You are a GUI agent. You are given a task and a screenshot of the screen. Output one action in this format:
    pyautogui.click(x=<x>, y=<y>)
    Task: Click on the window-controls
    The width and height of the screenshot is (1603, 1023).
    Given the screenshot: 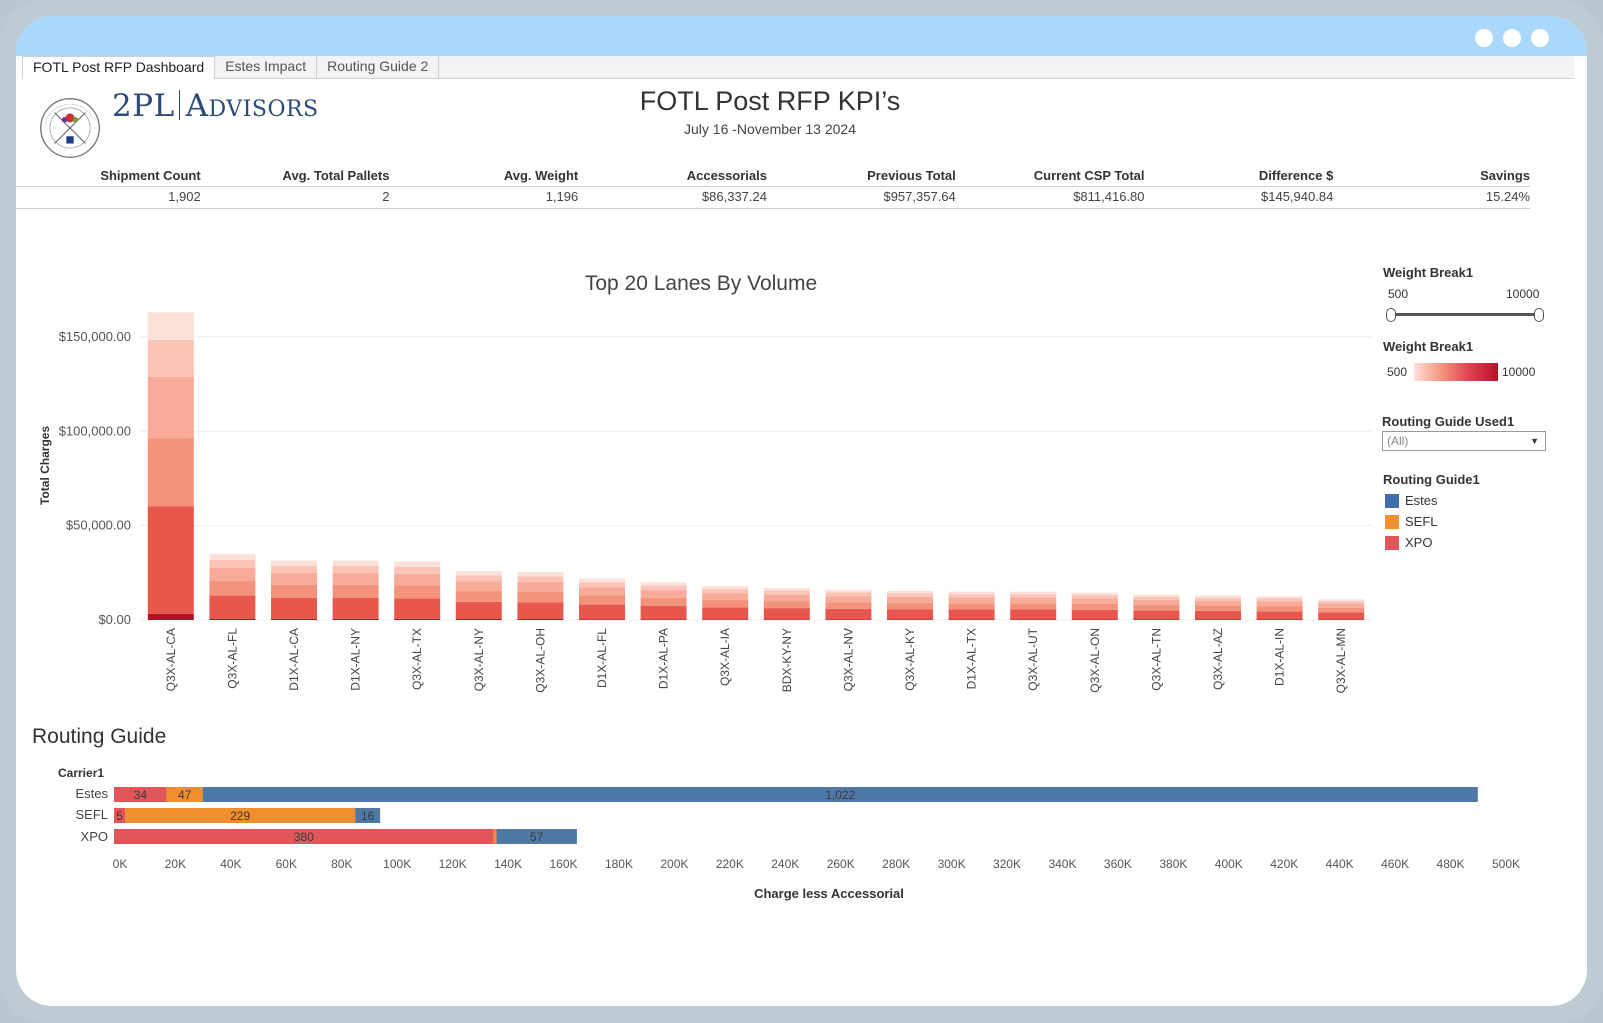 What is the action you would take?
    pyautogui.click(x=1512, y=38)
    